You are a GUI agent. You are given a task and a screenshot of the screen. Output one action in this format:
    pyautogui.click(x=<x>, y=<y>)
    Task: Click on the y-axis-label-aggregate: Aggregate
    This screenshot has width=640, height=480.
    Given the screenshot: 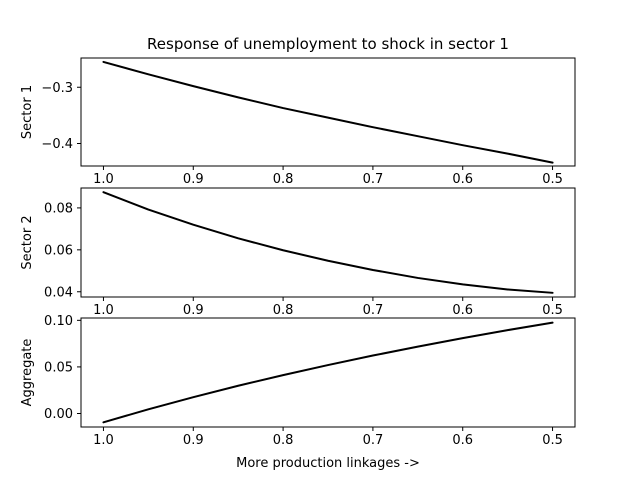 What is the action you would take?
    pyautogui.click(x=27, y=373)
    